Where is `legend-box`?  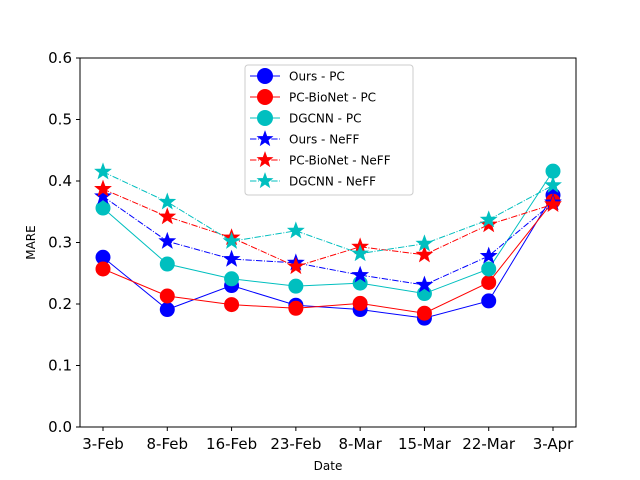
legend-box is located at coordinates (329, 130).